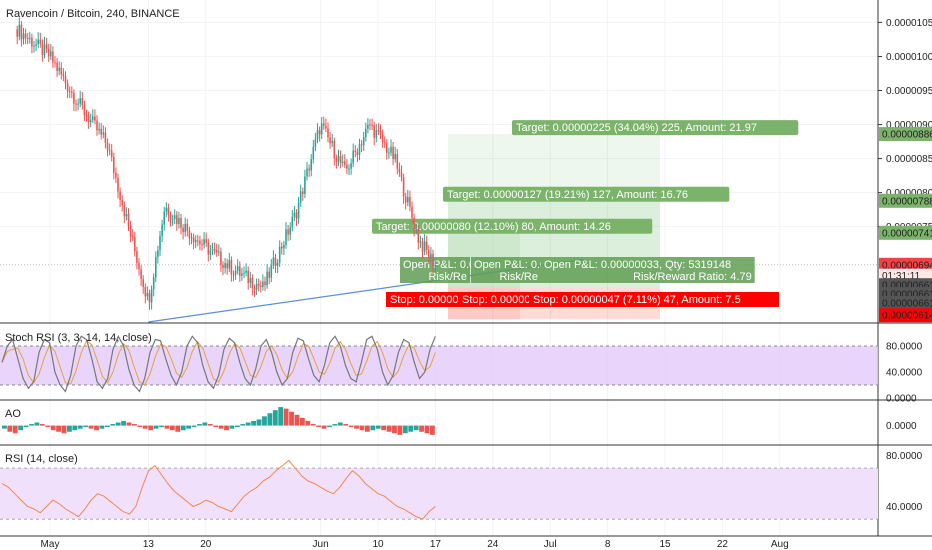  I want to click on x-tick-label: Jun, so click(321, 544).